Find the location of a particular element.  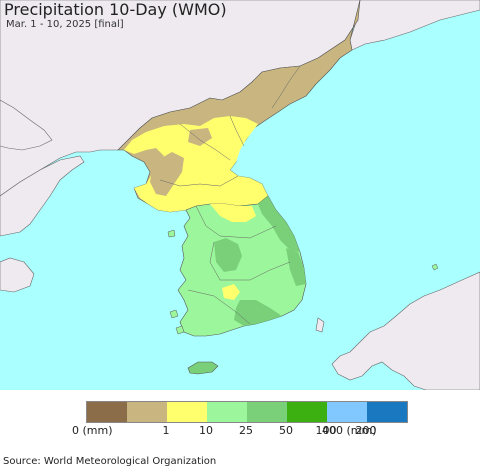

island-c is located at coordinates (171, 233).